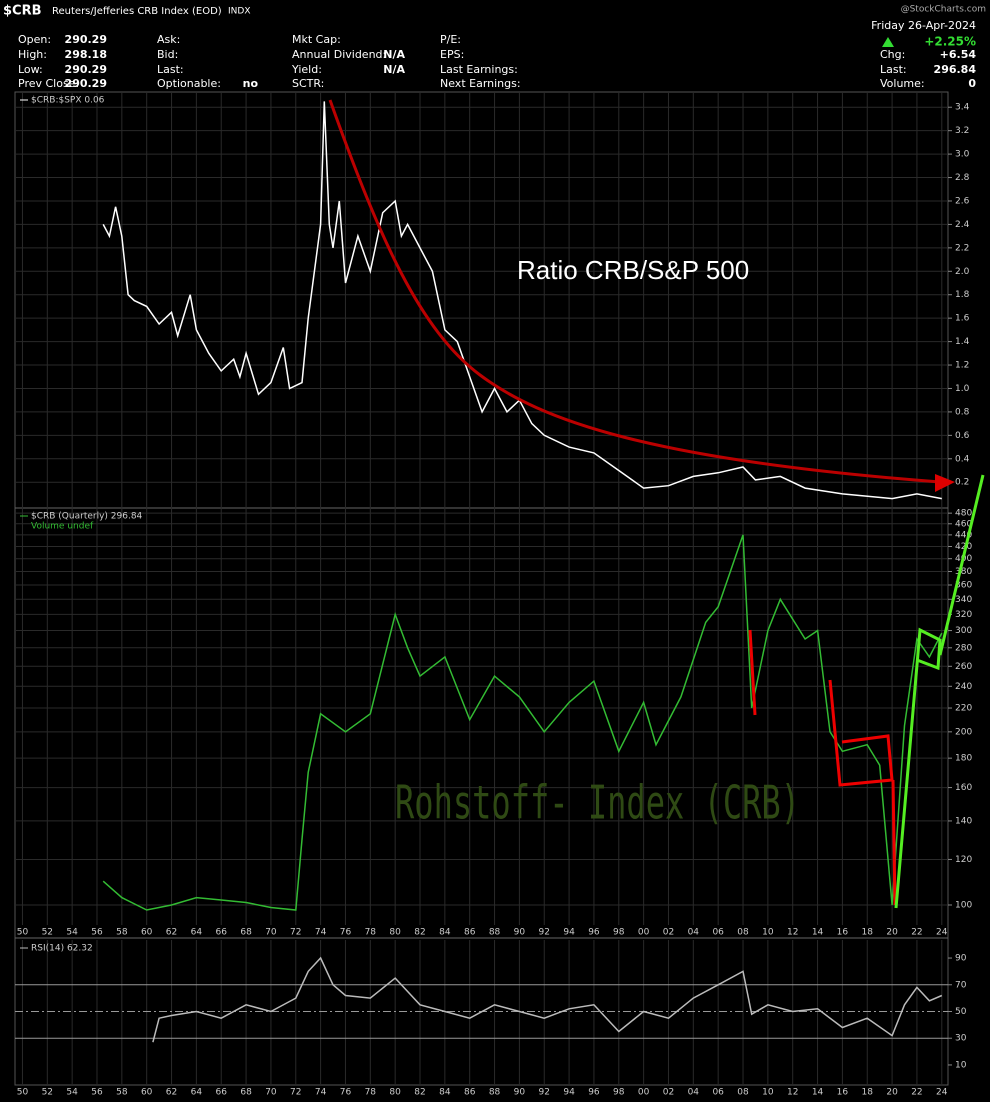 The width and height of the screenshot is (990, 1102). I want to click on x-tick-label: 68, so click(246, 1093).